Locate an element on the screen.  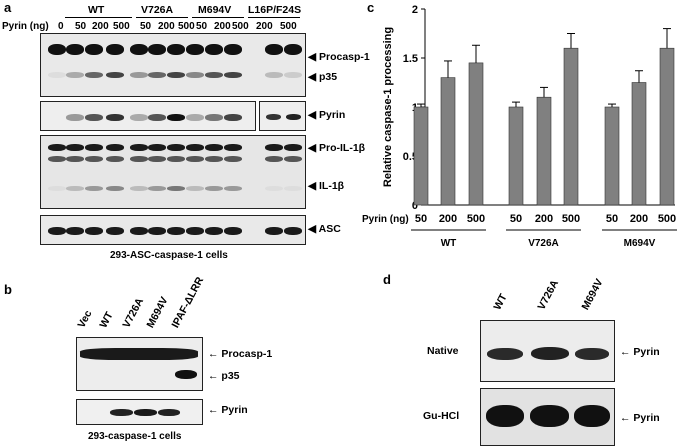
panel-b-lane-label: Vec is located at coordinates (85, 319).